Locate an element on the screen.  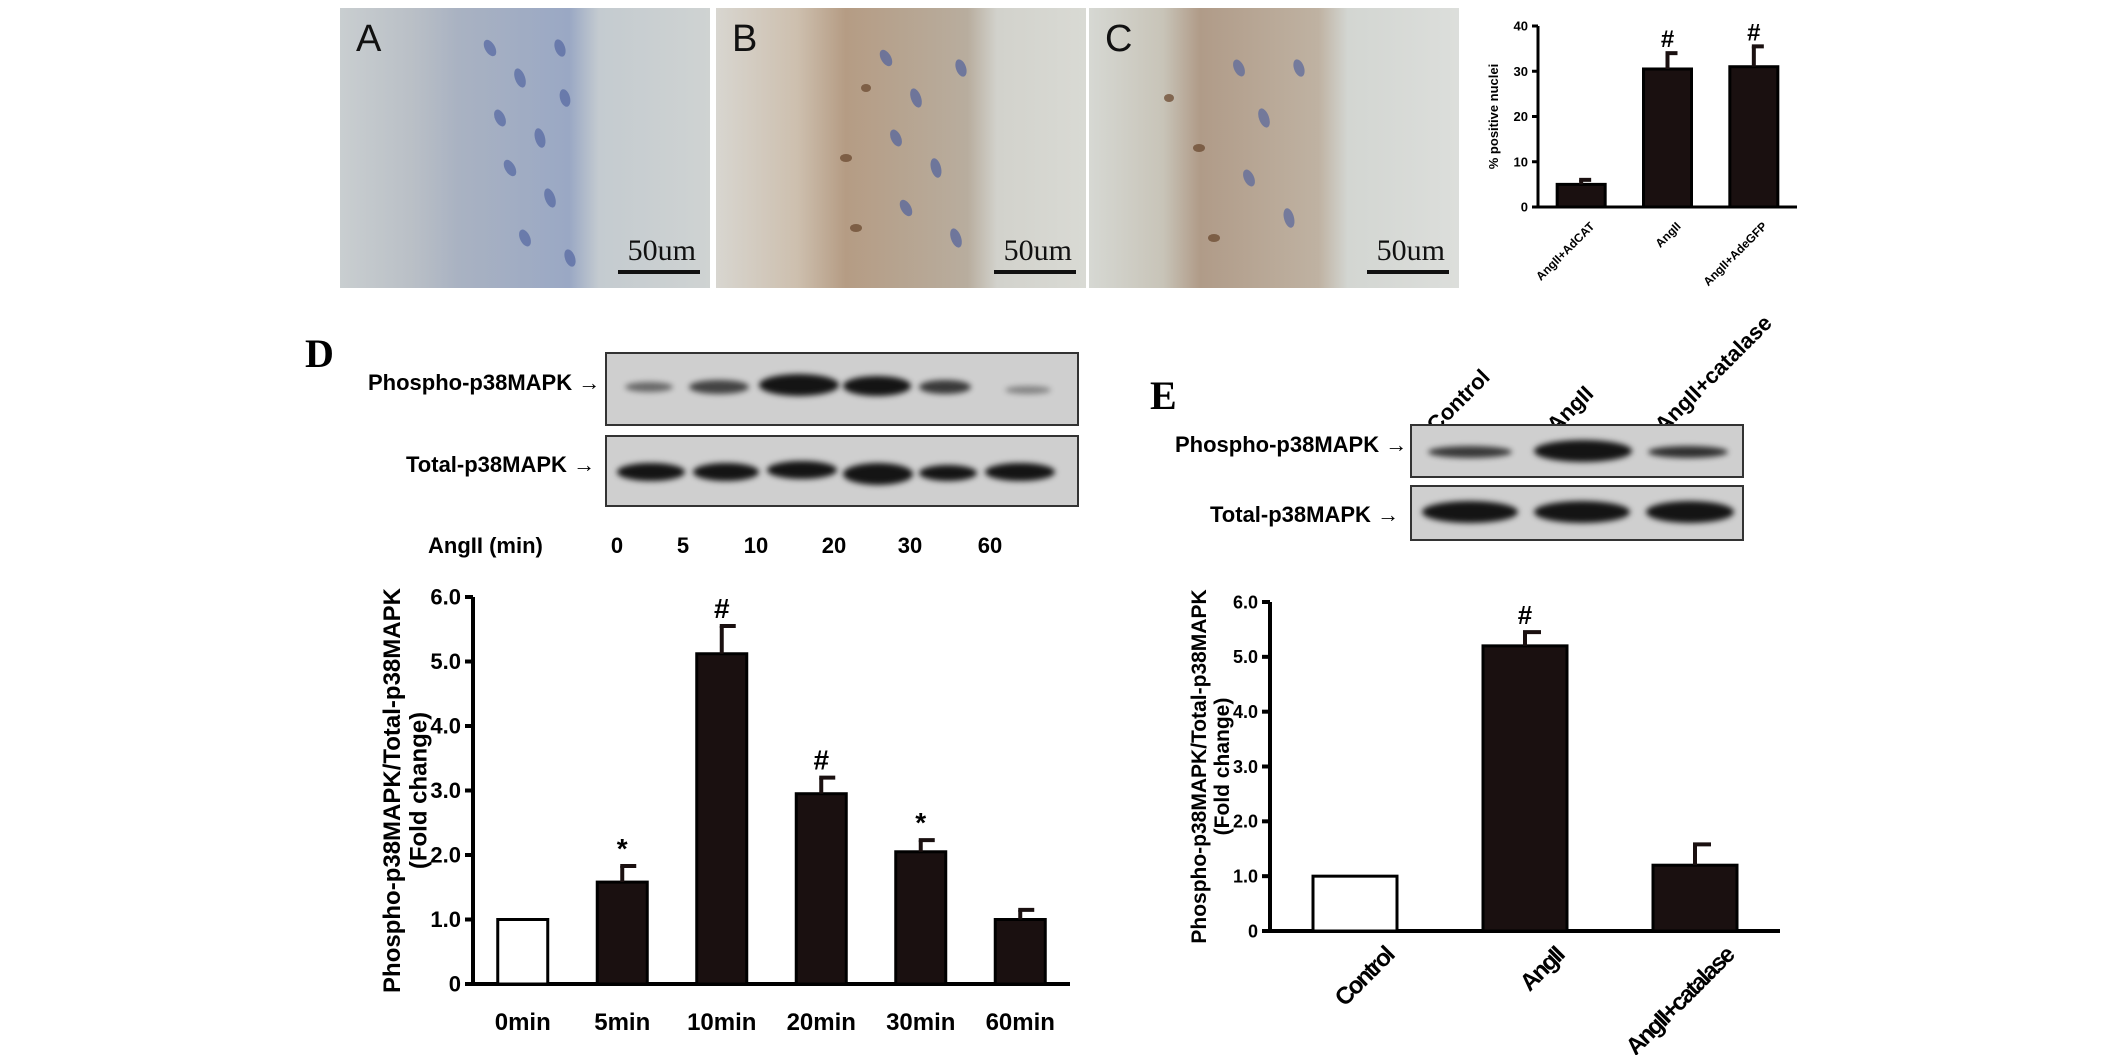
y-tick-label: 20 is located at coordinates (1521, 116).